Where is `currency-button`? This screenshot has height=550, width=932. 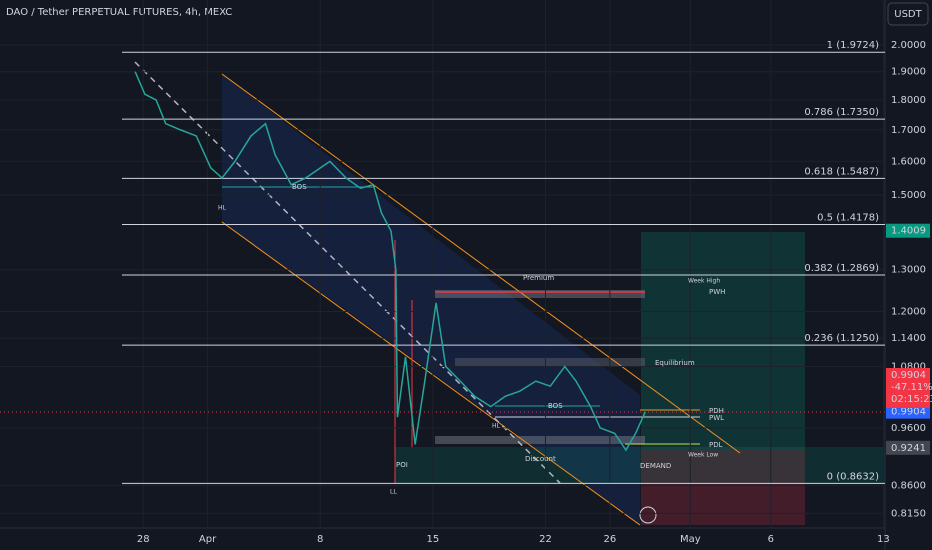 currency-button is located at coordinates (908, 14).